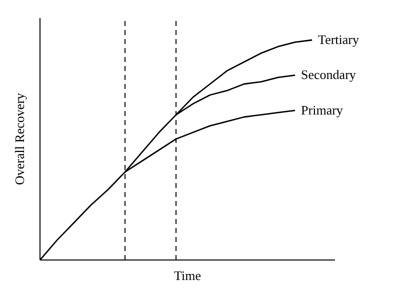 This screenshot has width=420, height=288. I want to click on series-label: Tertiary, so click(339, 39).